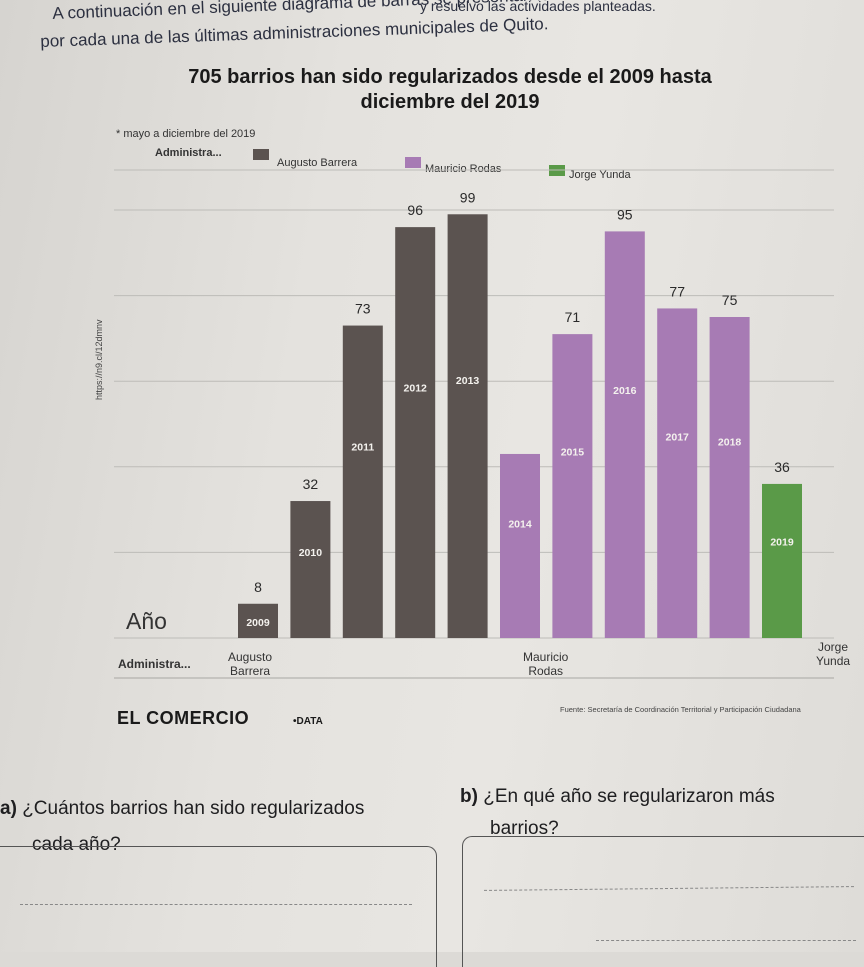 Image resolution: width=864 pixels, height=967 pixels. Describe the element at coordinates (258, 623) in the screenshot. I see `year-label-2009: 2009` at that location.